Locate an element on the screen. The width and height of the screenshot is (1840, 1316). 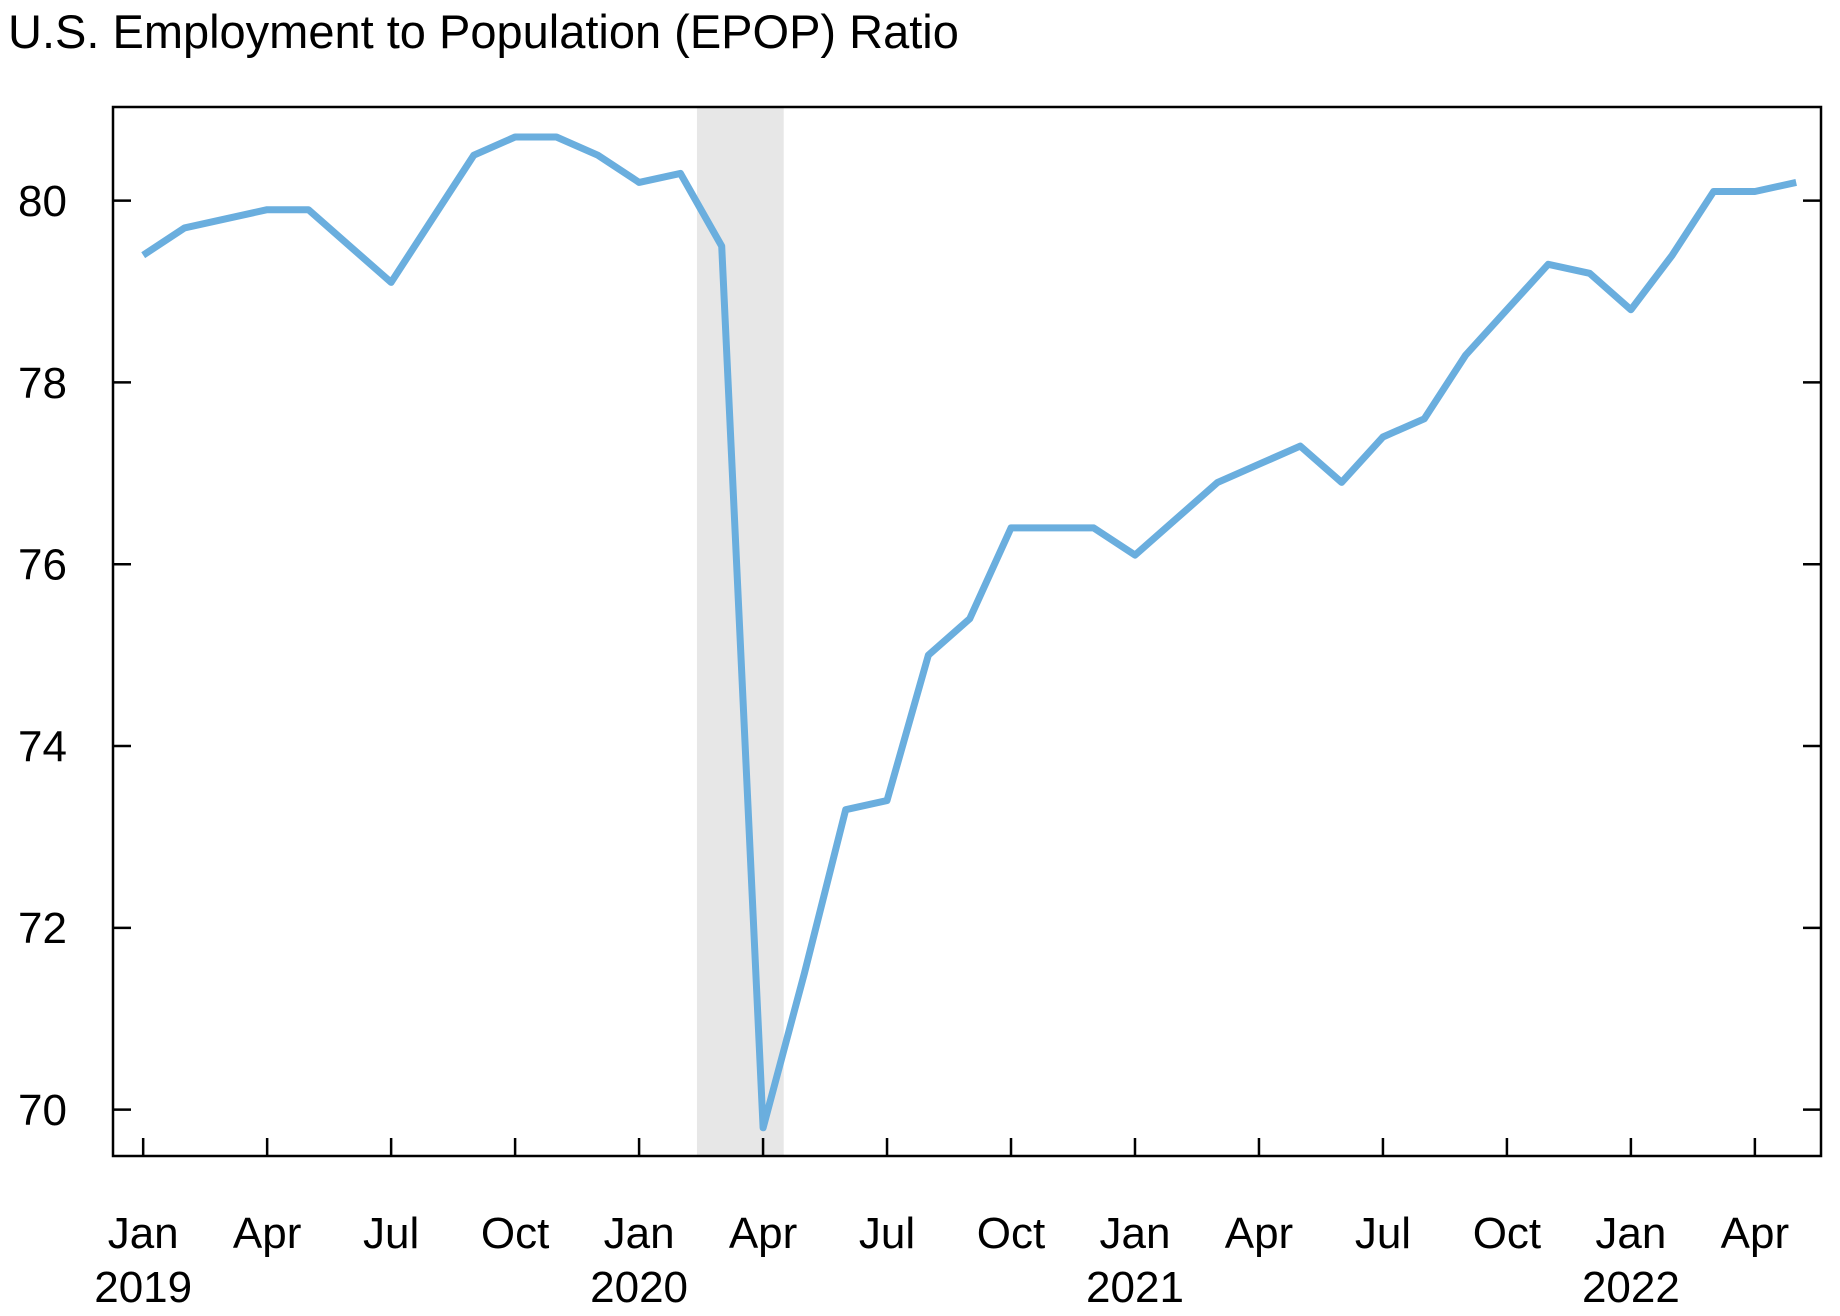
y-tick-label: 78 is located at coordinates (42, 383).